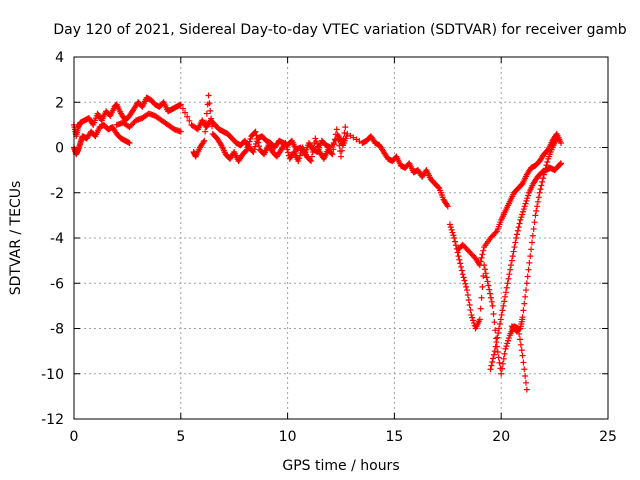 The height and width of the screenshot is (480, 640). I want to click on y-tick-label: -6, so click(57, 284).